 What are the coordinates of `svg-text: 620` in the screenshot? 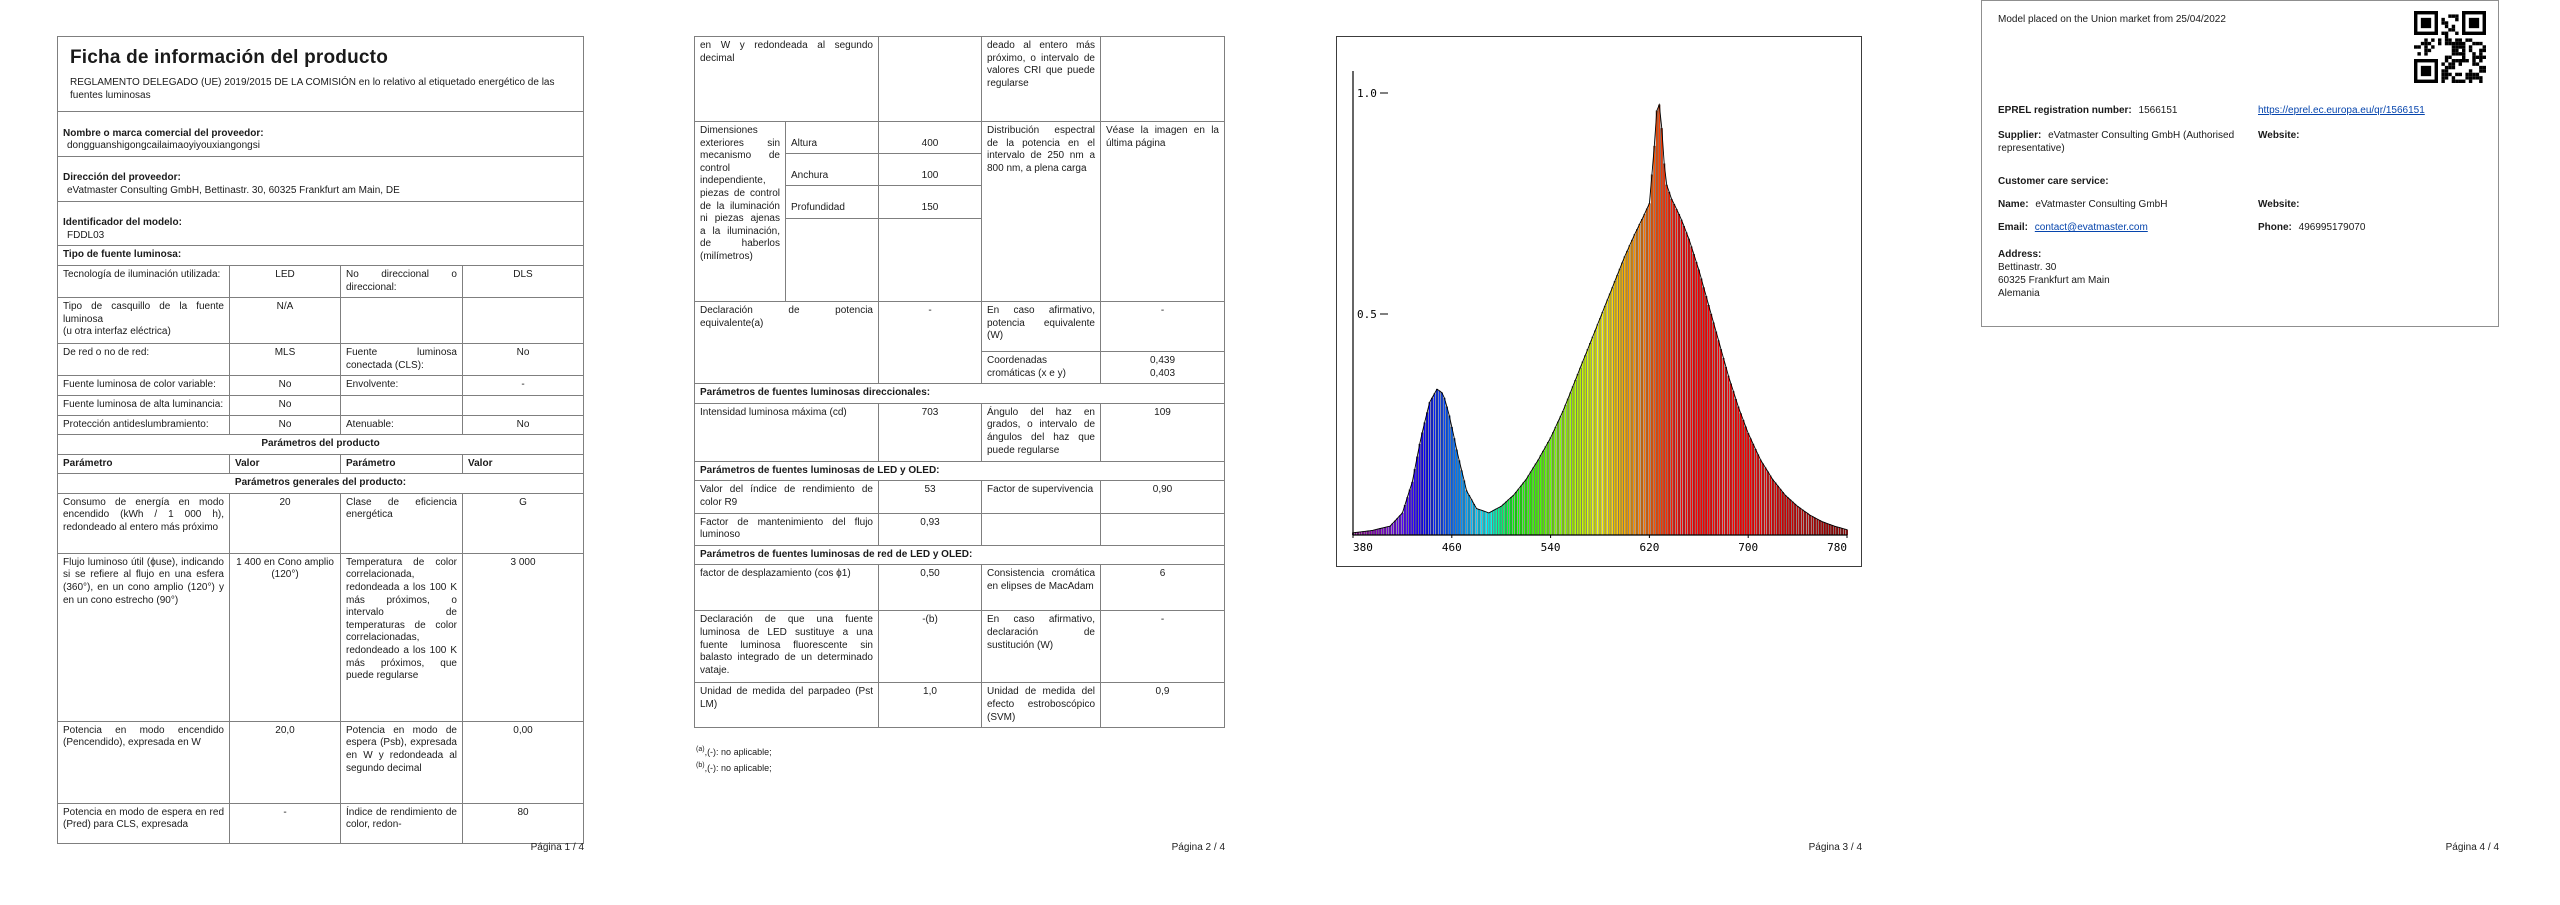 It's located at (1649, 547).